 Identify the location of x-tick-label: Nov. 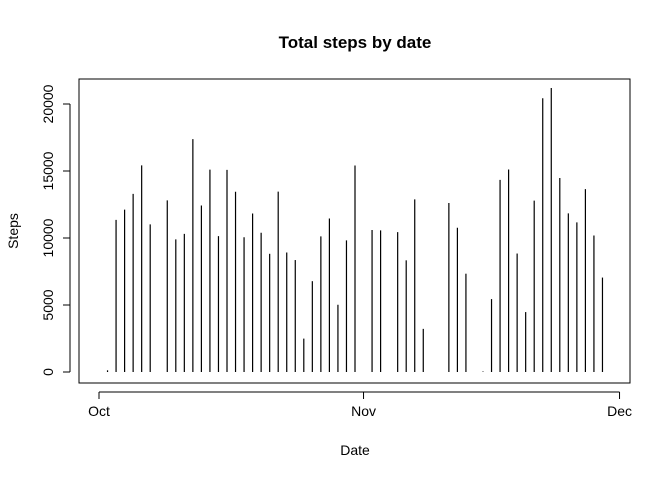
(363, 411).